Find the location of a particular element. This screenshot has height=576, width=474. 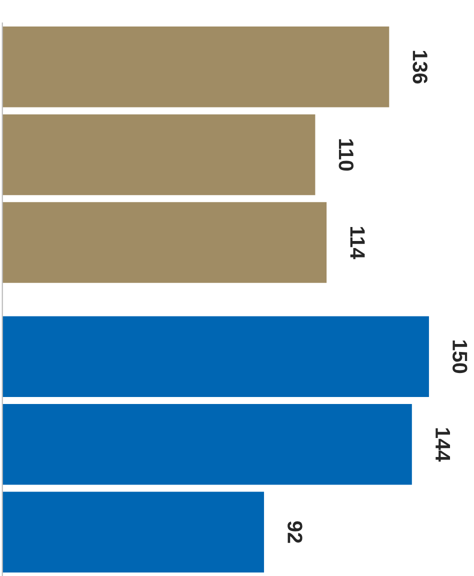

data-label: 92 is located at coordinates (295, 532).